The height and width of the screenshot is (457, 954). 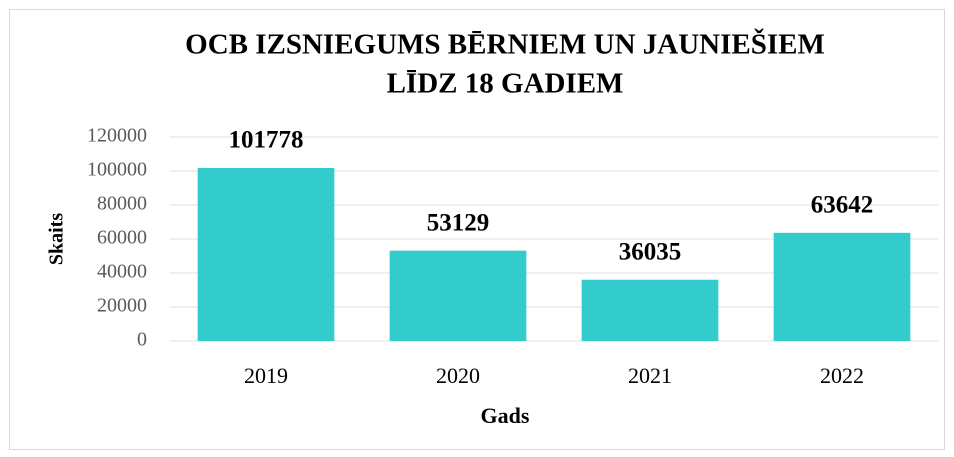 What do you see at coordinates (57, 239) in the screenshot?
I see `y-axis-label: Skaits` at bounding box center [57, 239].